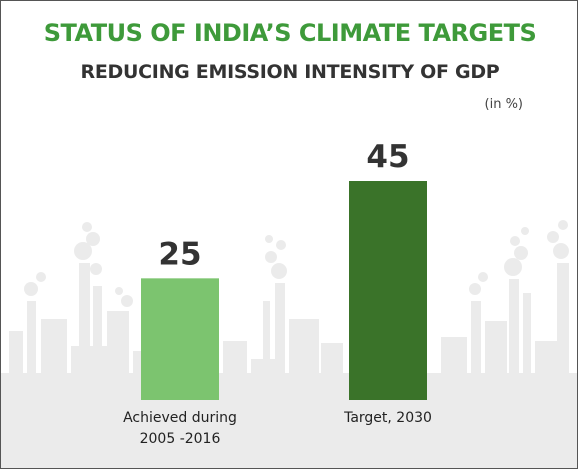 The height and width of the screenshot is (469, 578). What do you see at coordinates (290, 33) in the screenshot?
I see `chart-title: STATUS OF INDIA’S CLIMATE TARGETS` at bounding box center [290, 33].